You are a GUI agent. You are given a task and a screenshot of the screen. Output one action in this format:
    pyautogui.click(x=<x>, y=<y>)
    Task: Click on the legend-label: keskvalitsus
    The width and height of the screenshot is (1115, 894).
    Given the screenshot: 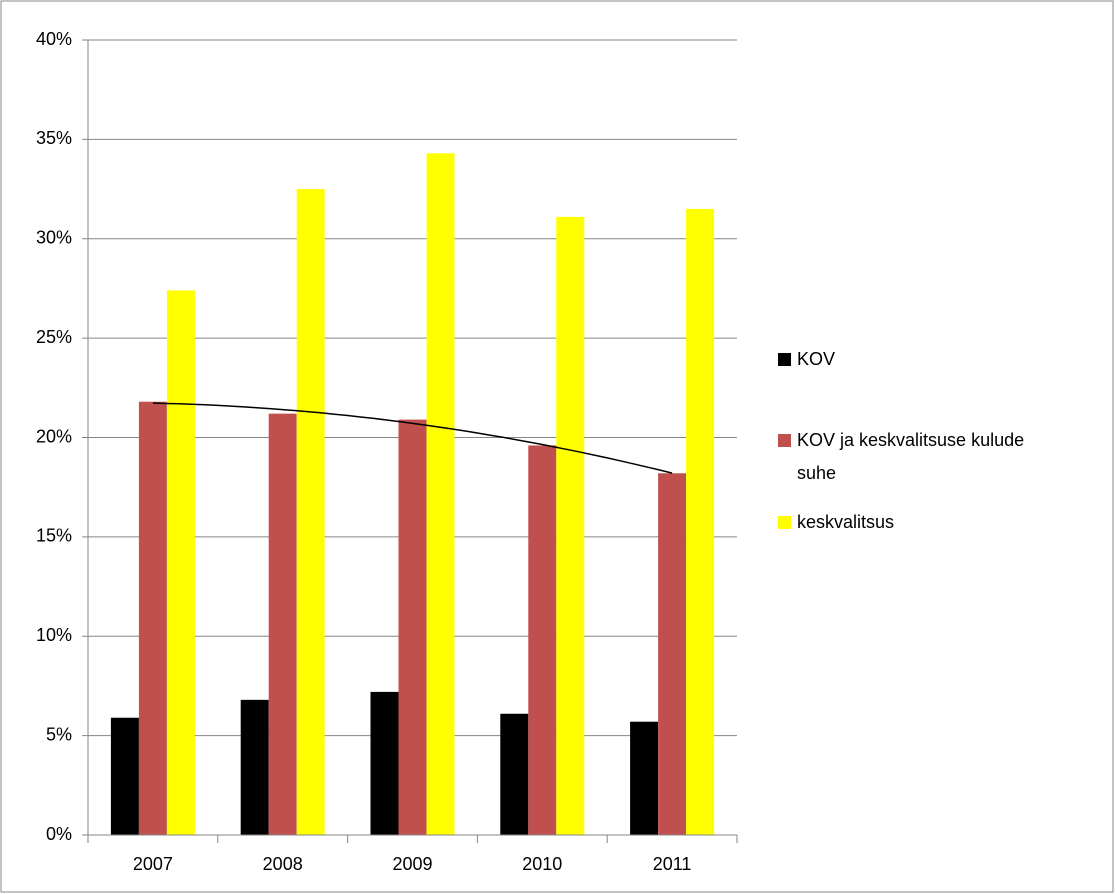 What is the action you would take?
    pyautogui.click(x=846, y=522)
    